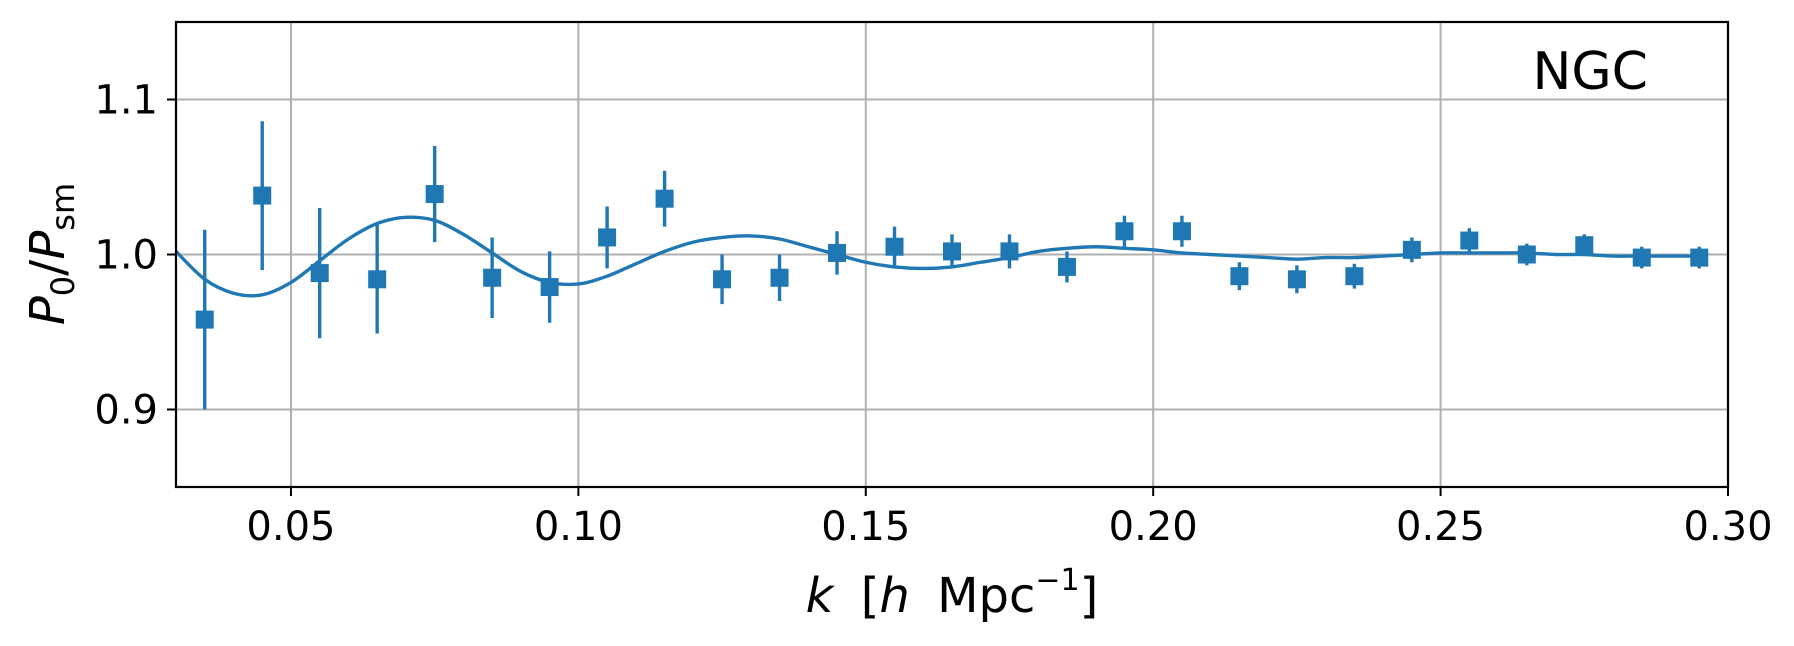 Image resolution: width=1794 pixels, height=646 pixels. I want to click on x-tick-label: 0.10, so click(578, 527).